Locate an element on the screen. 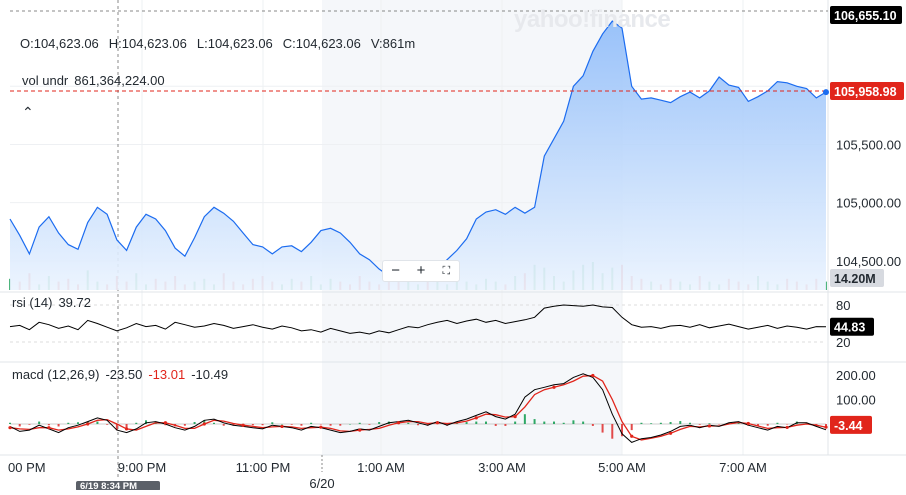  time-tick-label: 9:00 PM is located at coordinates (142, 467).